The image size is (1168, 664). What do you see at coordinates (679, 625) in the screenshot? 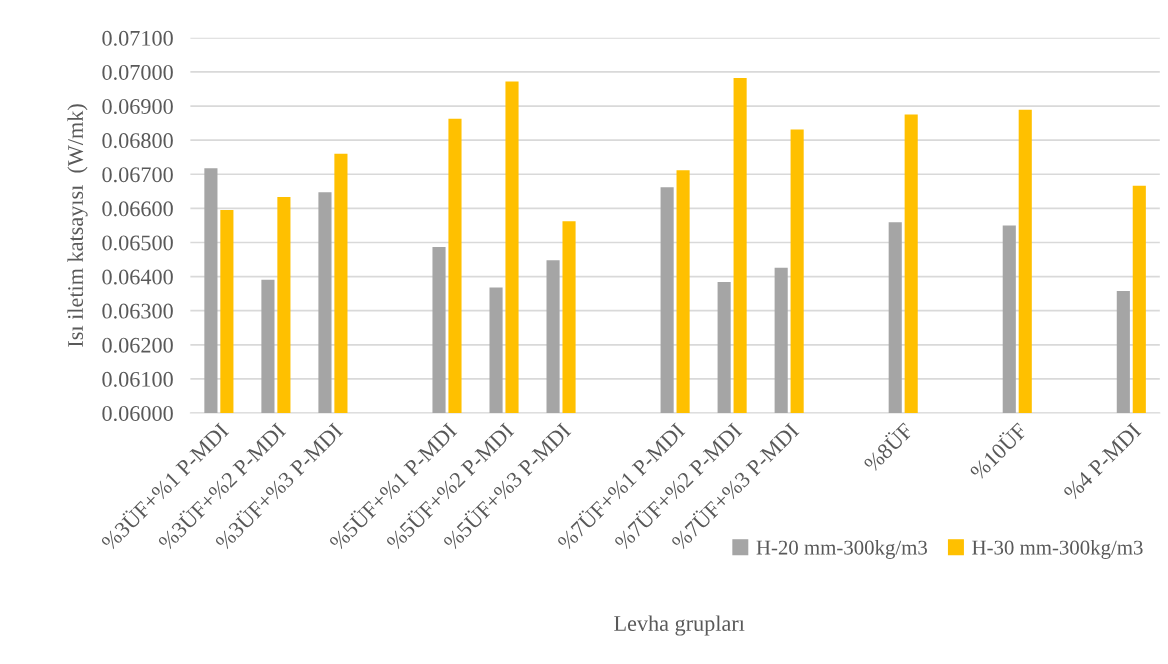
I see `x-axis-title: Levha grupları` at bounding box center [679, 625].